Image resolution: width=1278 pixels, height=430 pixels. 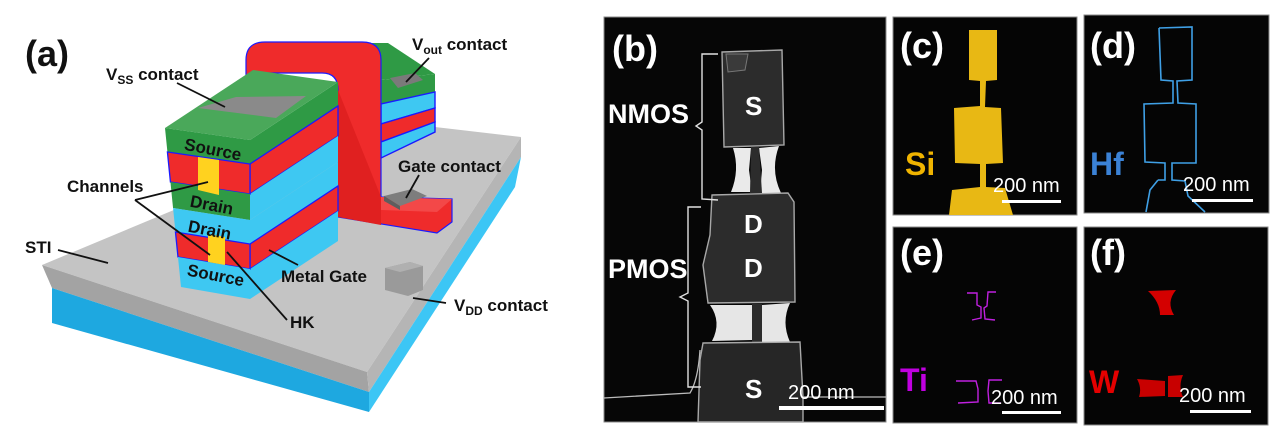 I want to click on panel-f-label: (f), so click(x=1108, y=252).